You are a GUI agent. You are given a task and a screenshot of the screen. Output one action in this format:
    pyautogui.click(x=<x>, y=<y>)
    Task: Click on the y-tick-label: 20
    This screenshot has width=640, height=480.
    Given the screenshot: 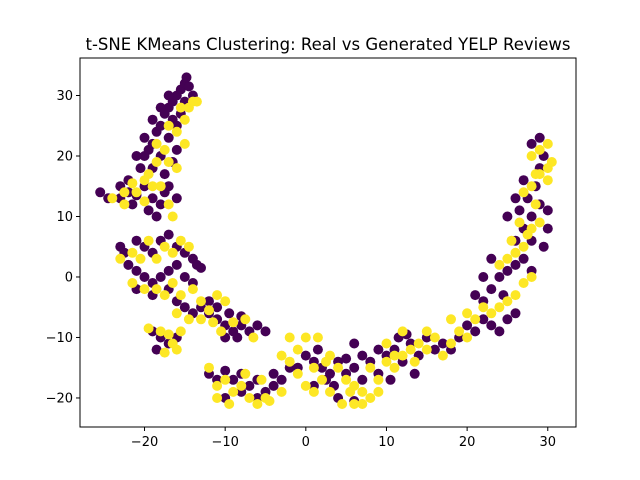 What is the action you would take?
    pyautogui.click(x=64, y=156)
    